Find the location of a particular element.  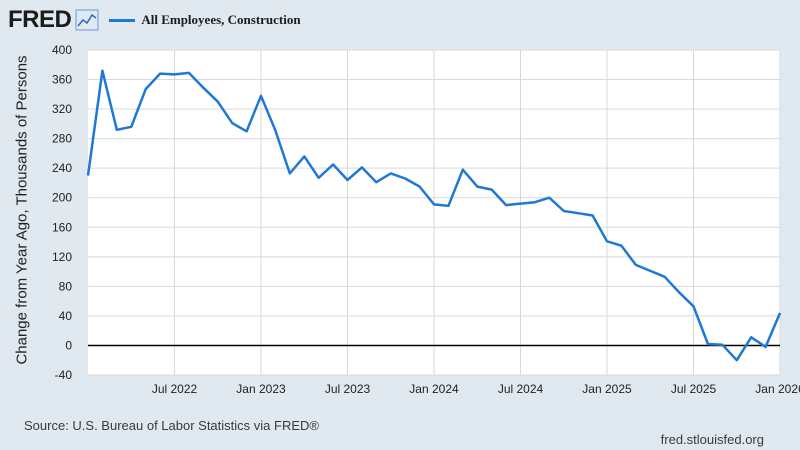

chart-header: FRED All Employees, Construction is located at coordinates (154, 20).